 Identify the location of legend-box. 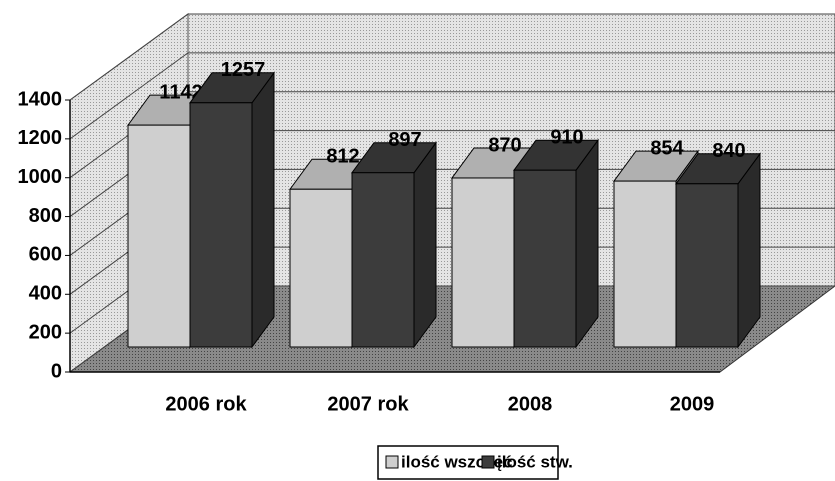
(468, 462).